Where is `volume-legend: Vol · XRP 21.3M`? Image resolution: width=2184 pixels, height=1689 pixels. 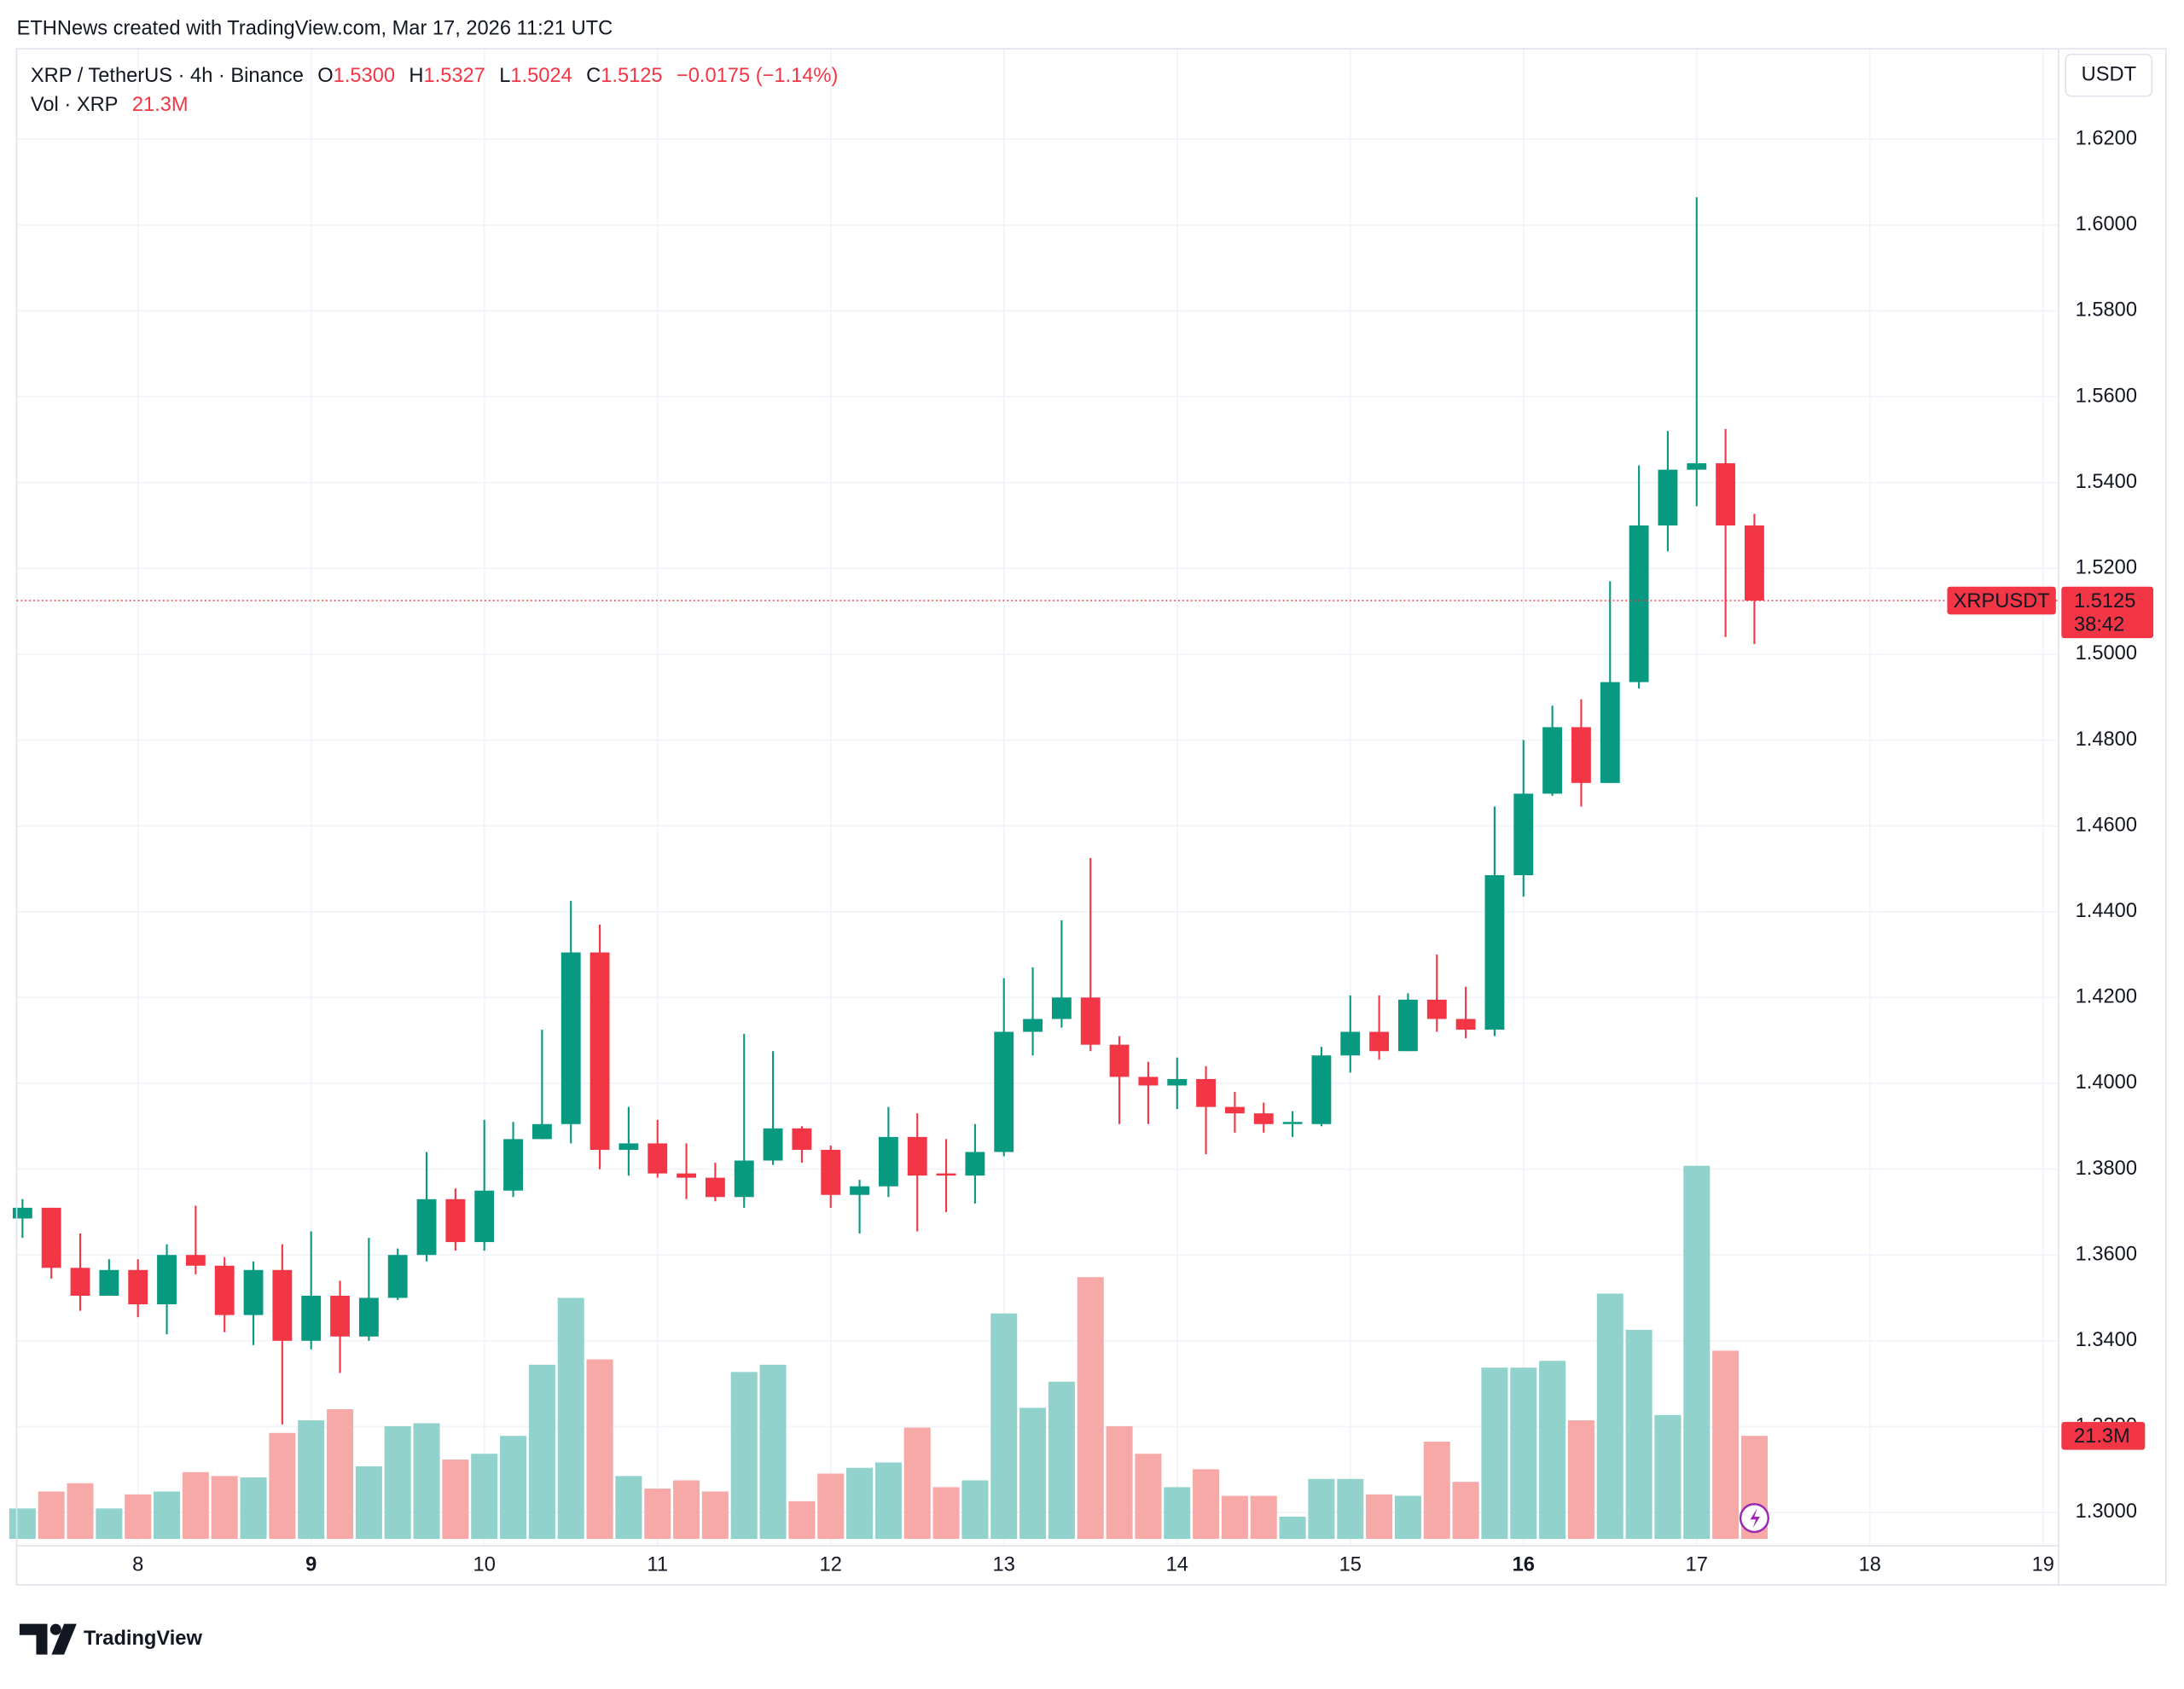 volume-legend: Vol · XRP 21.3M is located at coordinates (110, 105).